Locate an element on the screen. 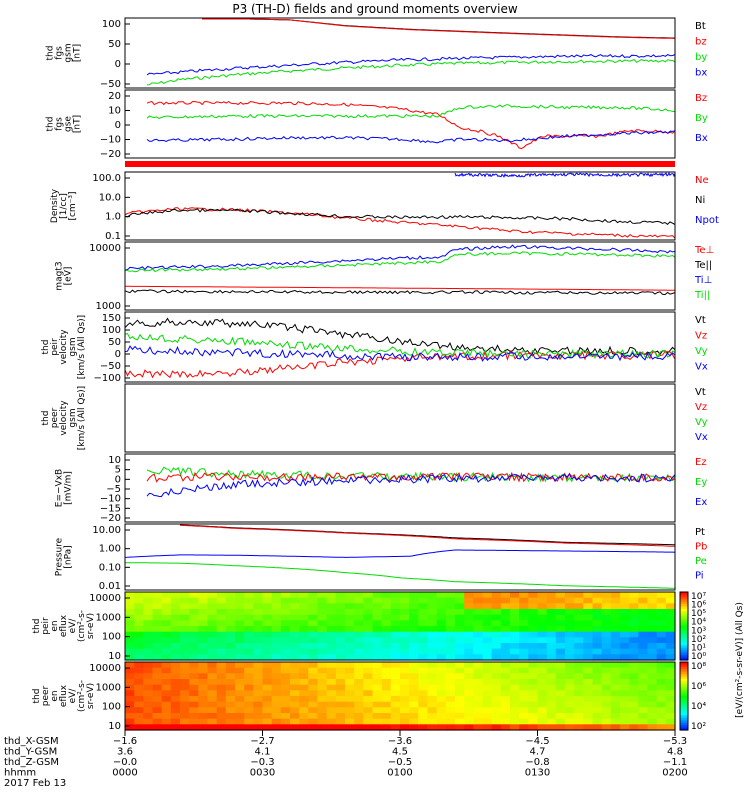 Image resolution: width=750 pixels, height=800 pixels. legend-Ey: Ey is located at coordinates (701, 482).